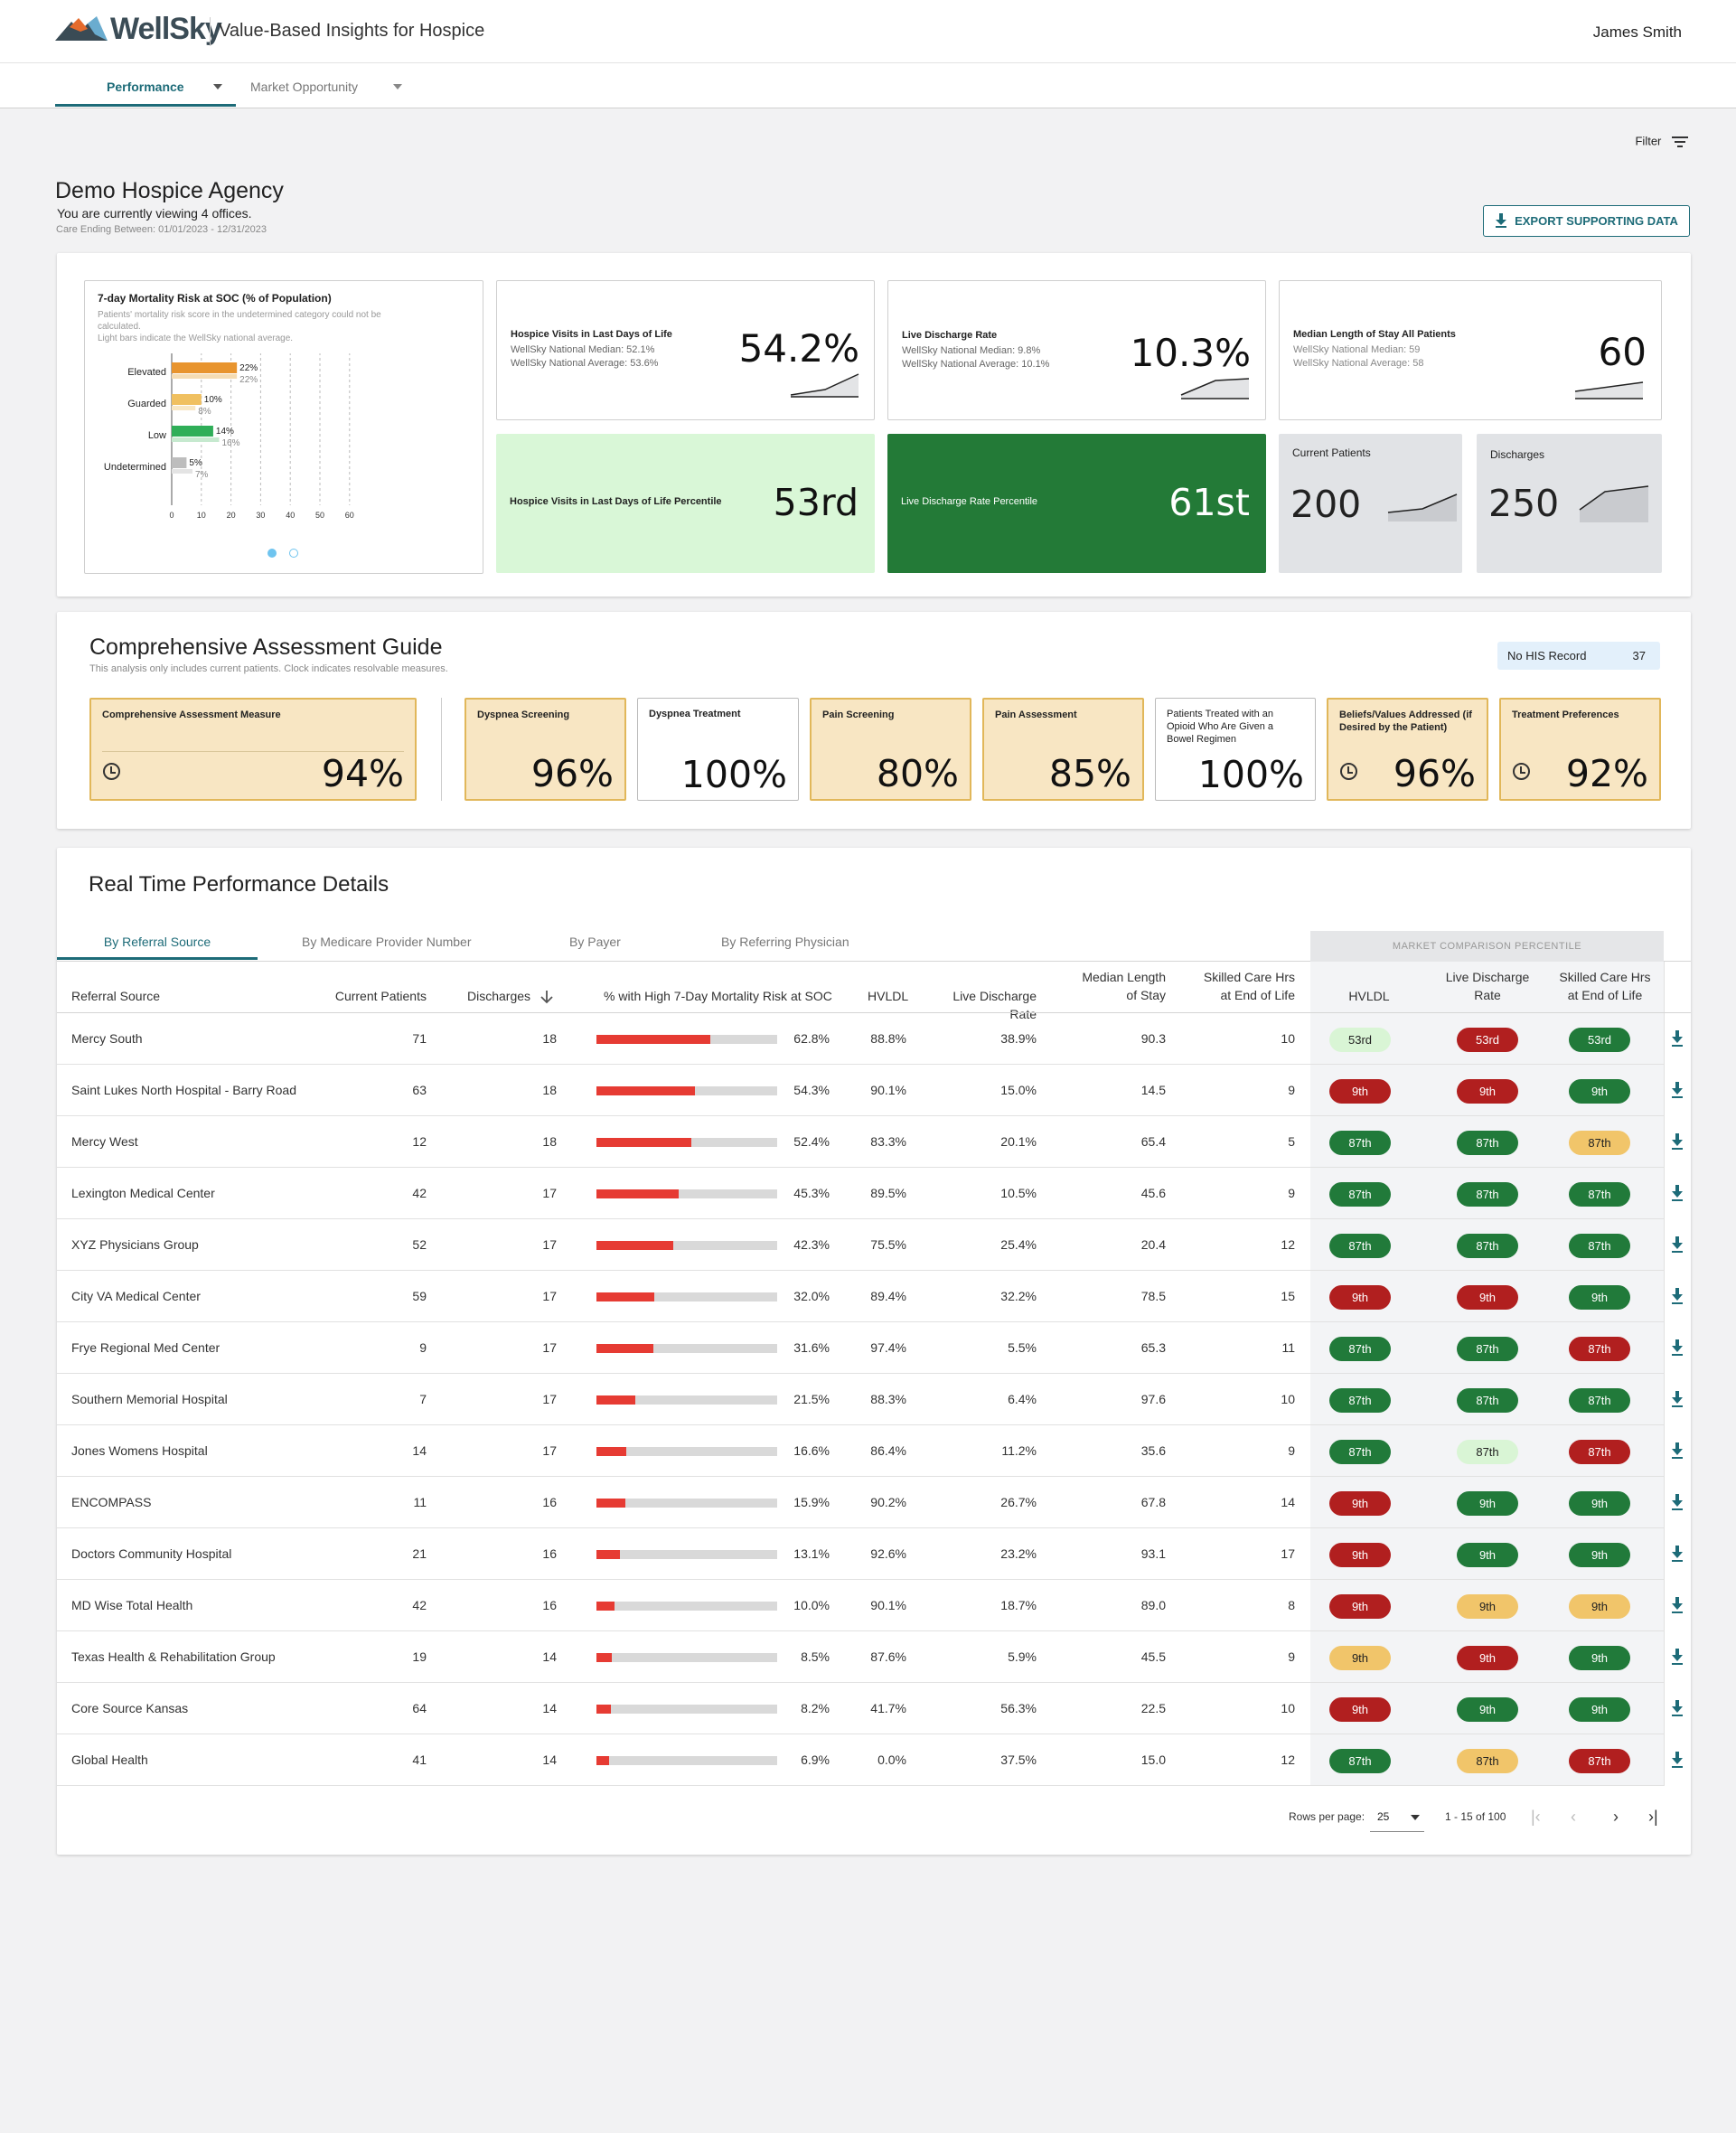 The height and width of the screenshot is (2133, 1736). I want to click on cell-live-discharge-rate: 26.7%, so click(1018, 1502).